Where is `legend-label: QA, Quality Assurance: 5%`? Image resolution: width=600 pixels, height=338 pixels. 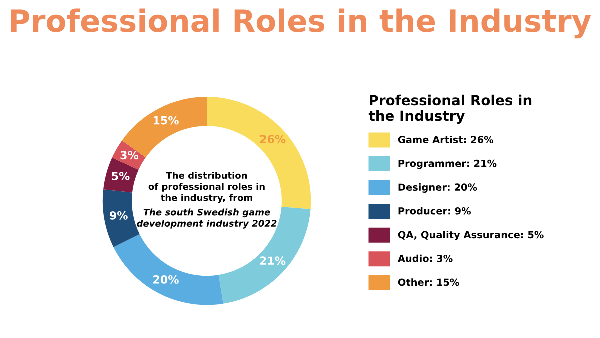 legend-label: QA, Quality Assurance: 5% is located at coordinates (471, 236).